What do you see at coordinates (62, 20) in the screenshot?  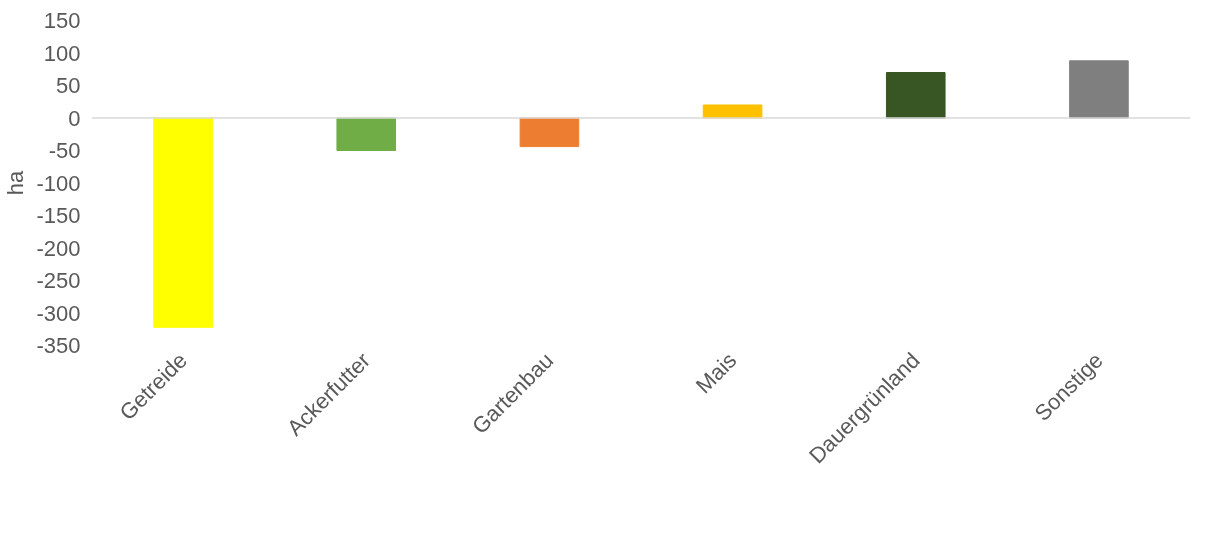 I see `y-tick-label: 150` at bounding box center [62, 20].